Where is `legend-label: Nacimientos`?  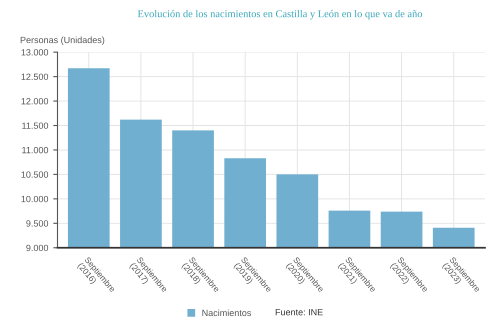 legend-label: Nacimientos is located at coordinates (227, 312).